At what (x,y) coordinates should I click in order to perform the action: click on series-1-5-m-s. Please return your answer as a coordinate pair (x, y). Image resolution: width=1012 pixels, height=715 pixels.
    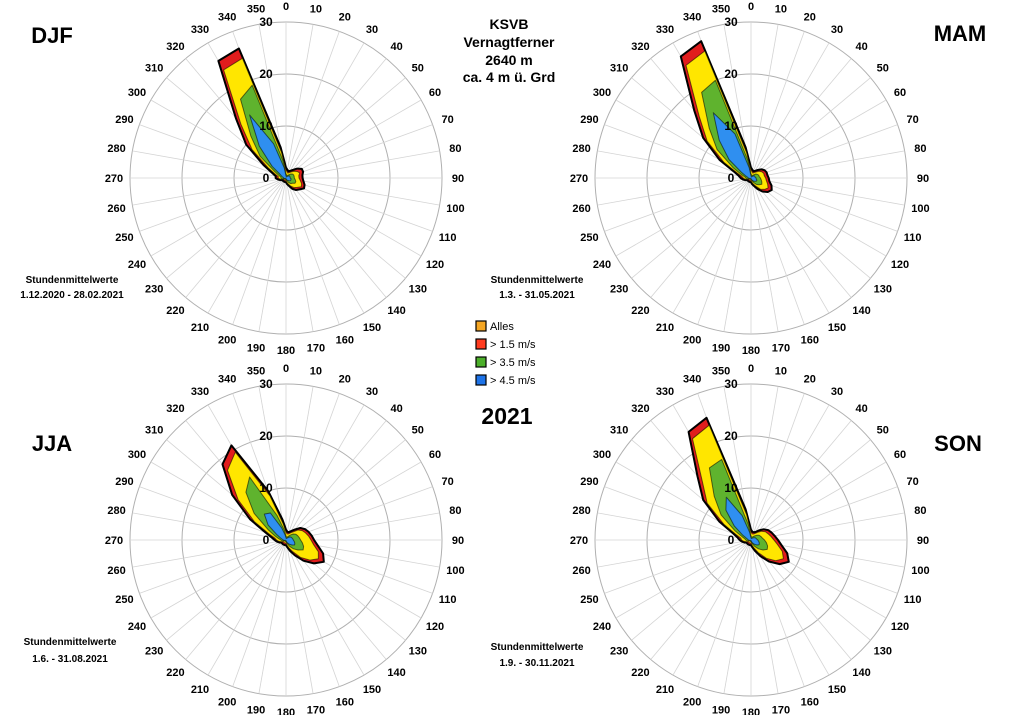
    Looking at the image, I should click on (738, 493).